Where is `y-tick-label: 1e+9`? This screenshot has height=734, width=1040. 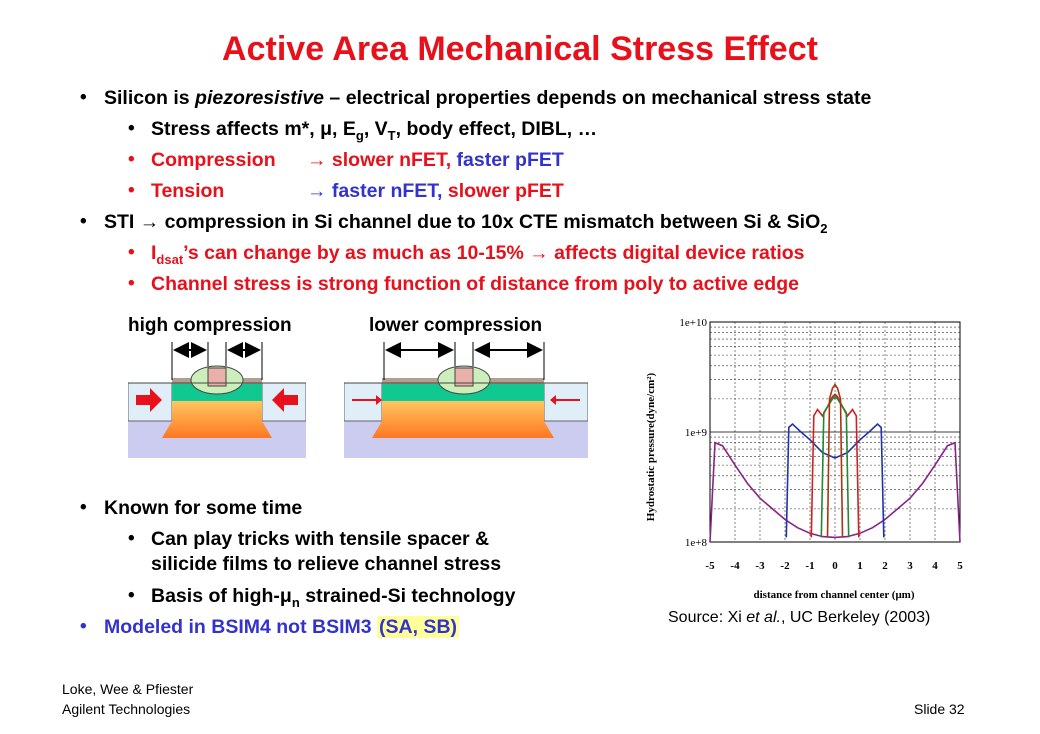 y-tick-label: 1e+9 is located at coordinates (696, 433).